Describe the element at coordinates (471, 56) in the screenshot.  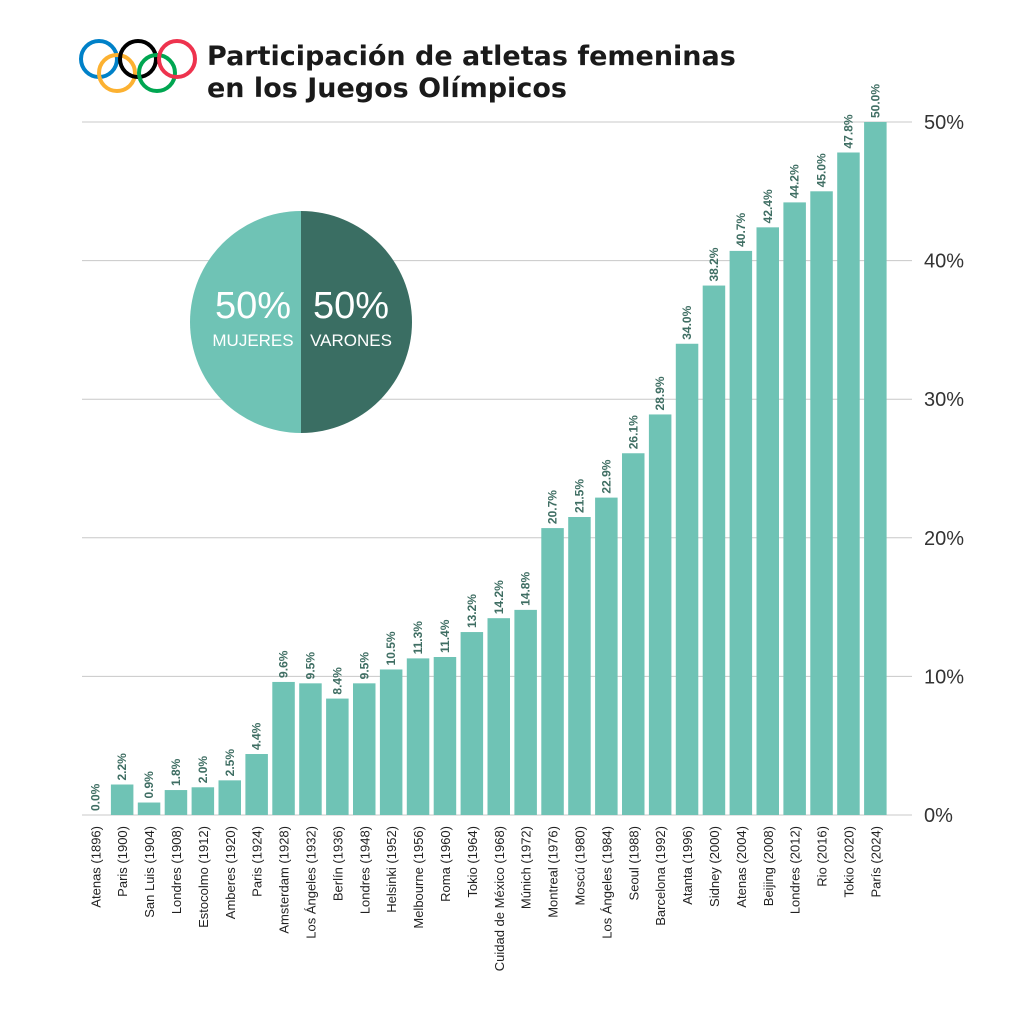
I see `chart-title-line-1: Participación de atletas femeninas` at that location.